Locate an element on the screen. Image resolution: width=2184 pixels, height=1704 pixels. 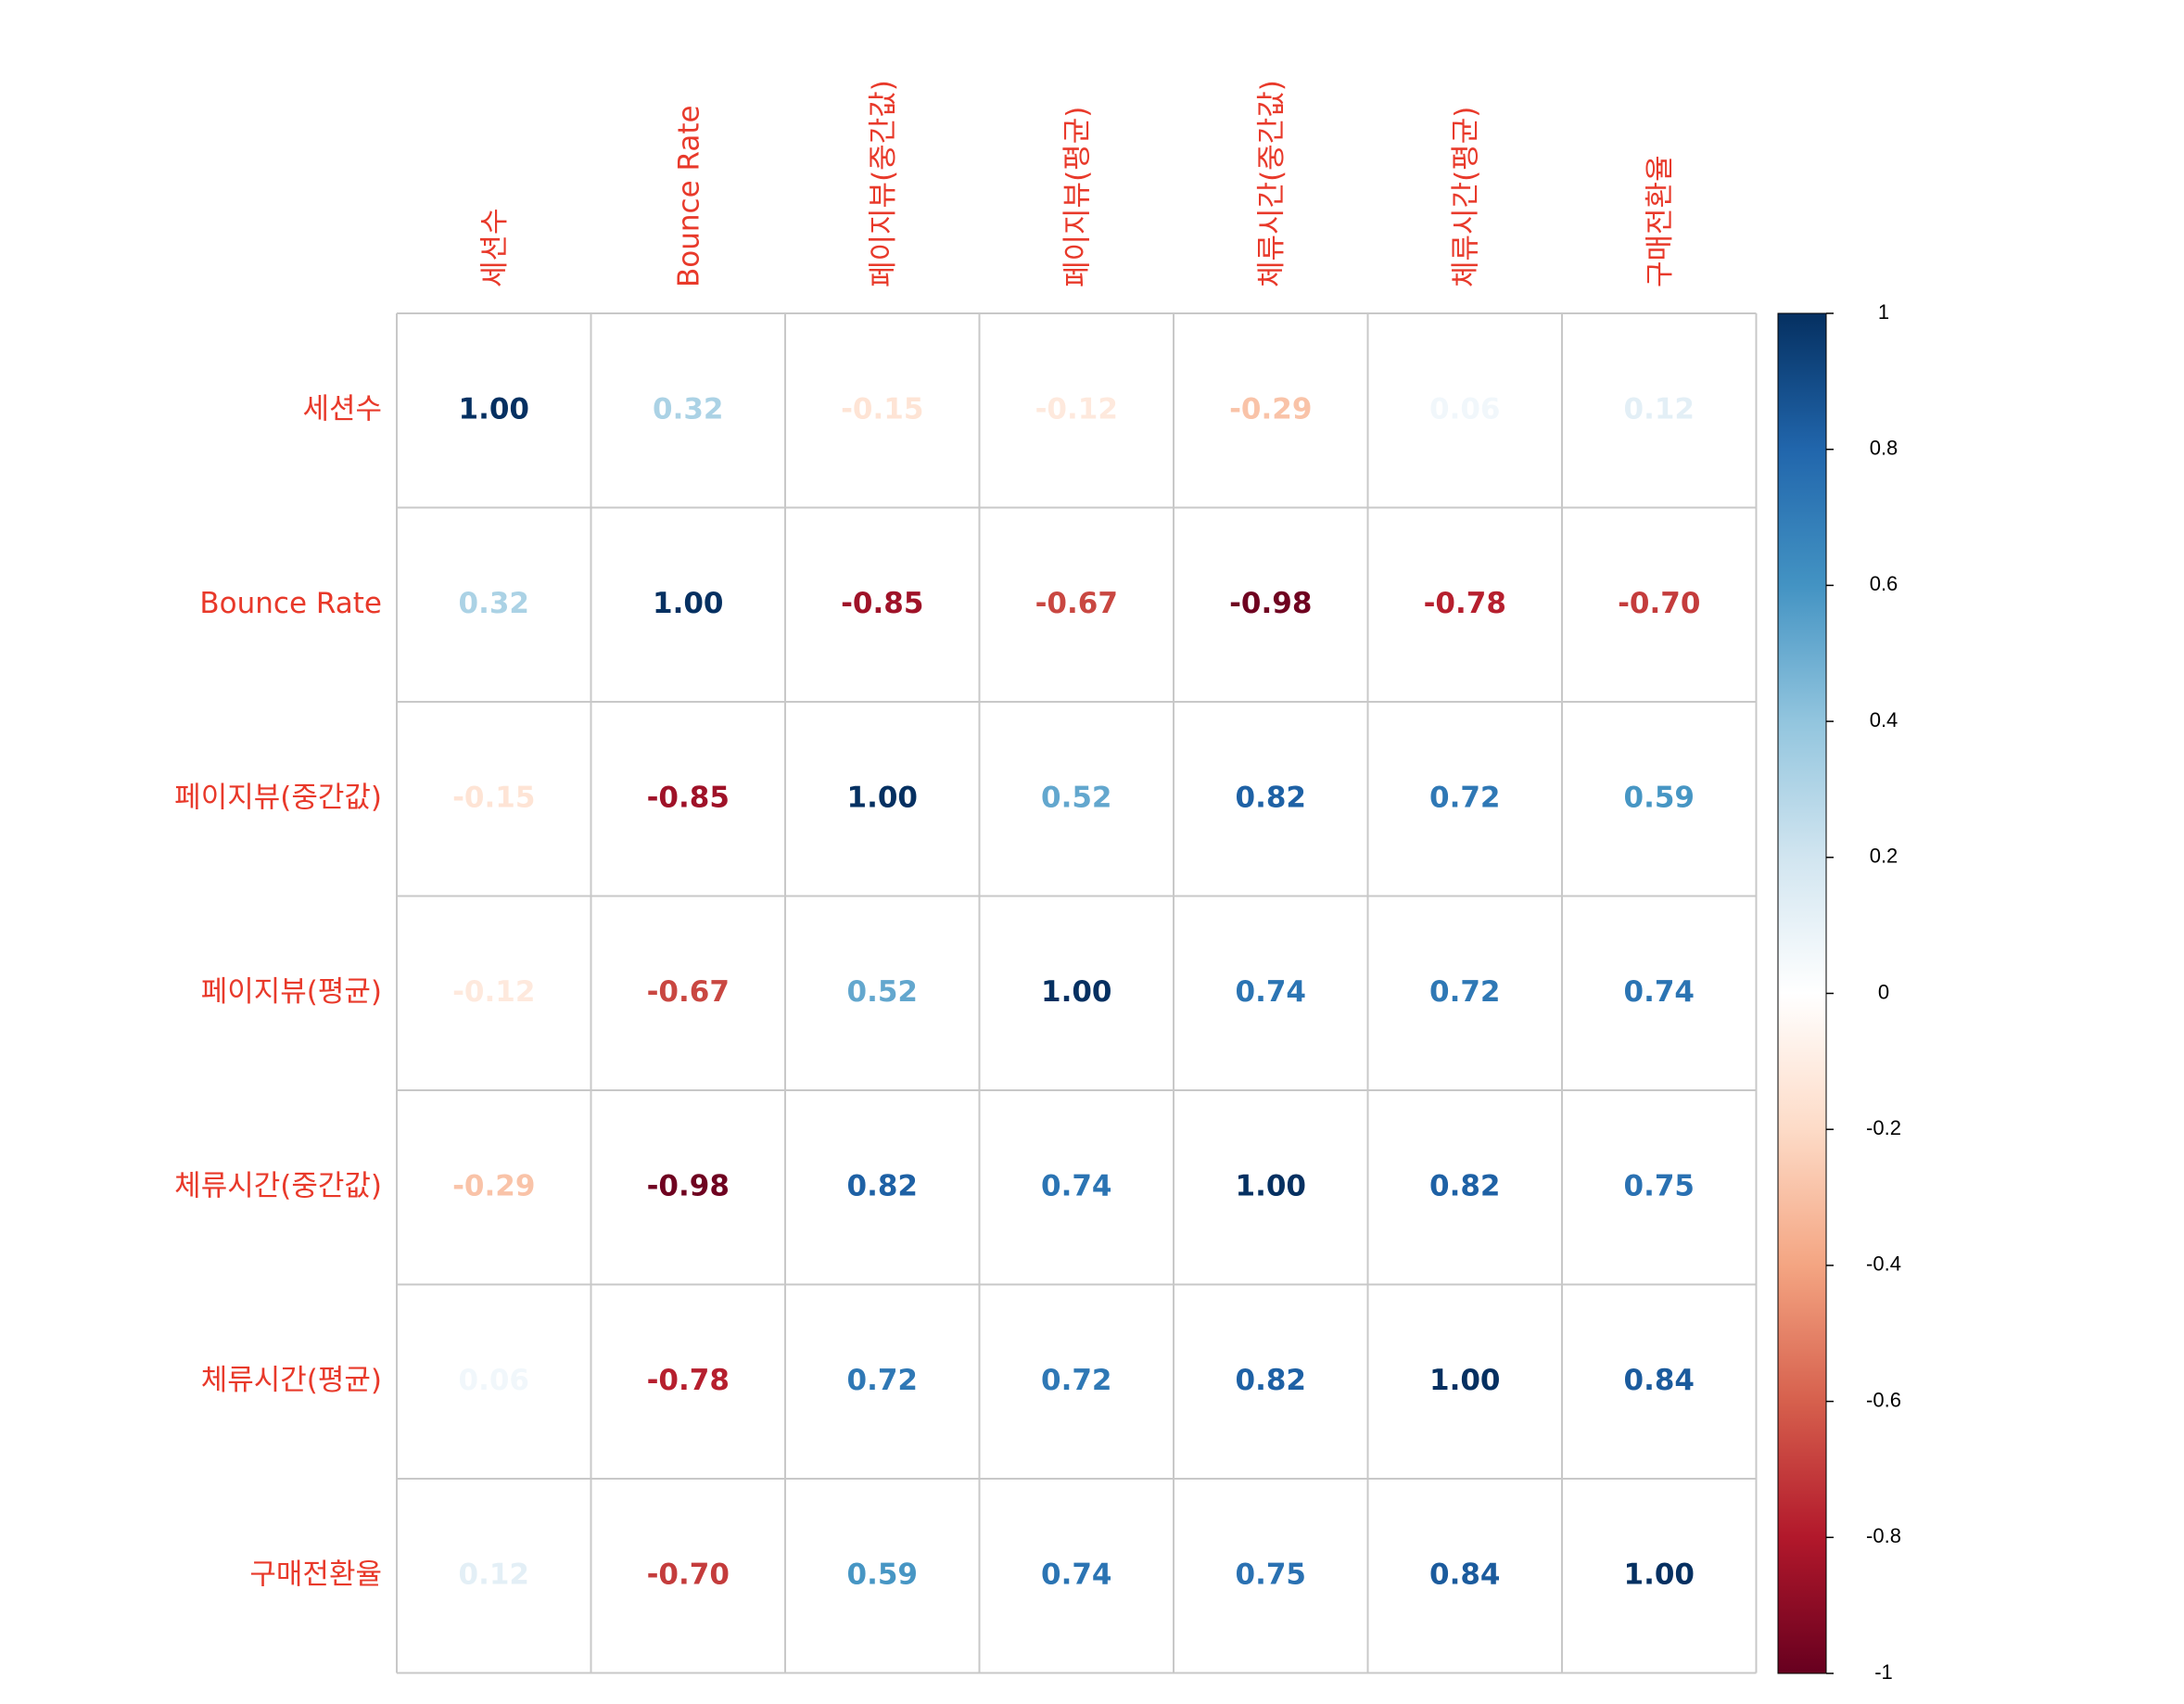
colorbar-gradient is located at coordinates (1802, 993).